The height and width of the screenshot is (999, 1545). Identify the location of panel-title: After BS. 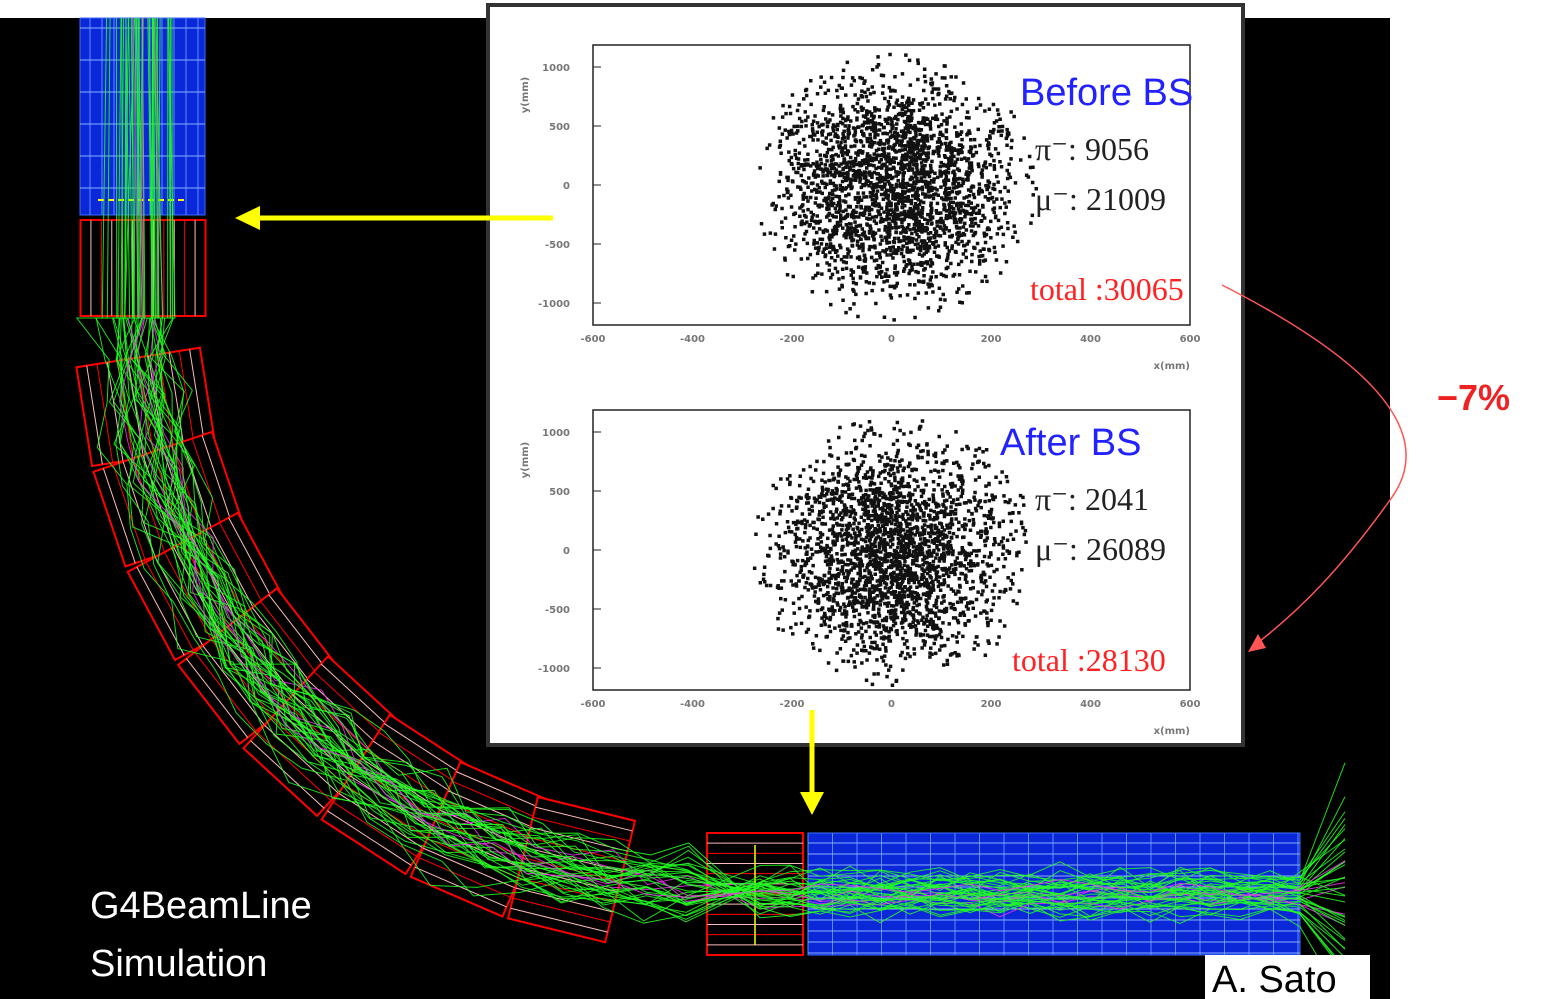
(1071, 443).